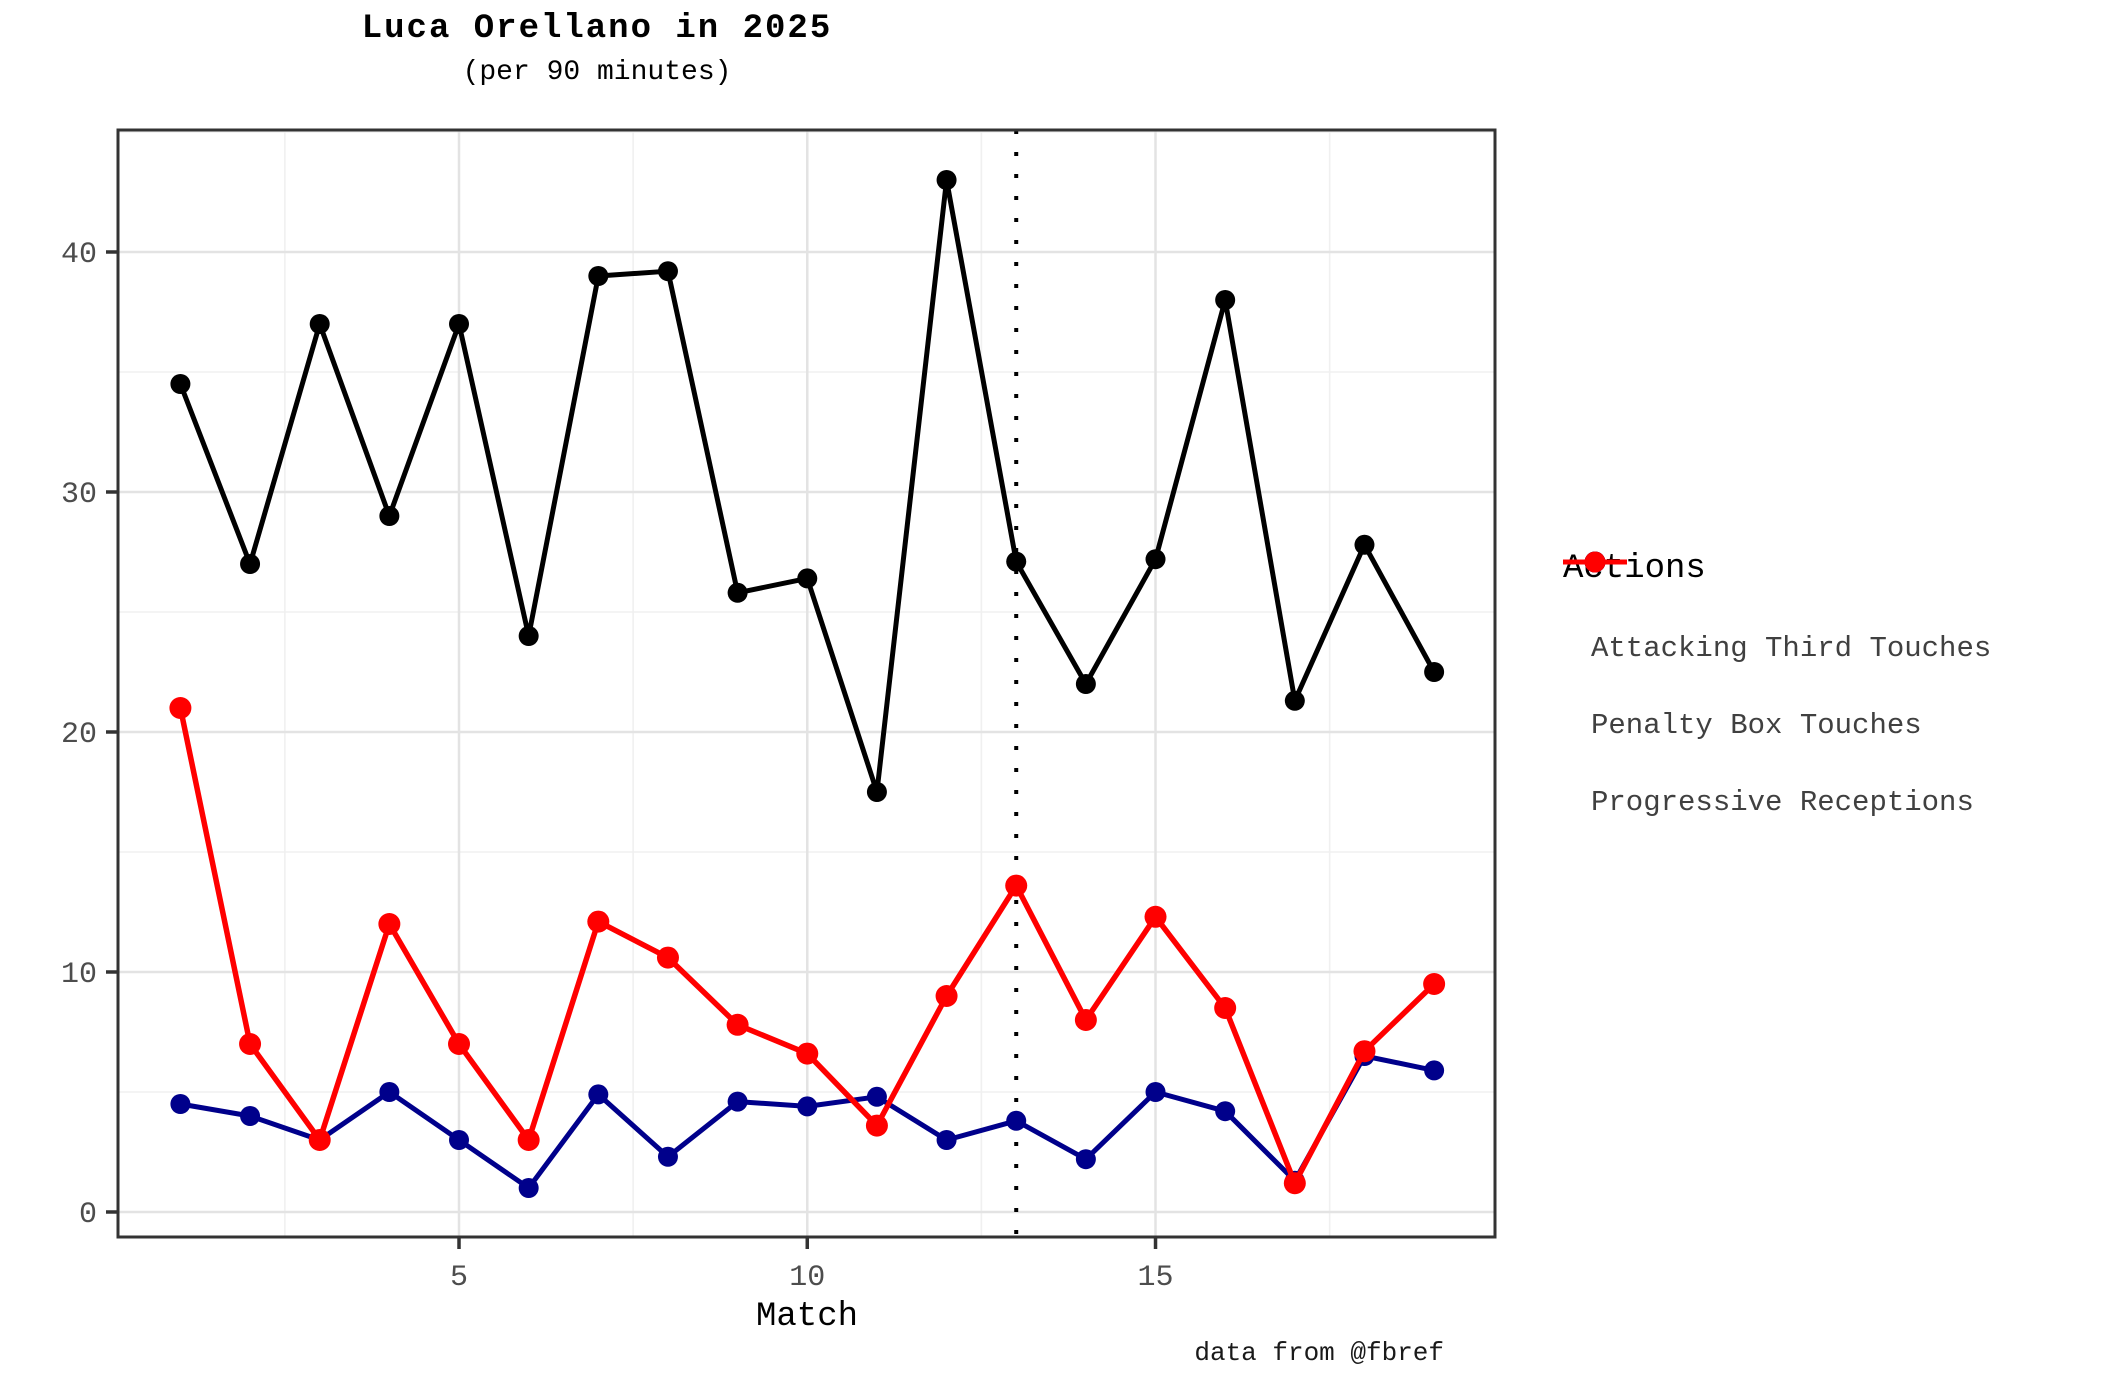 This screenshot has height=1393, width=2118. What do you see at coordinates (1156, 1278) in the screenshot?
I see `x-axis-tick-label: 15` at bounding box center [1156, 1278].